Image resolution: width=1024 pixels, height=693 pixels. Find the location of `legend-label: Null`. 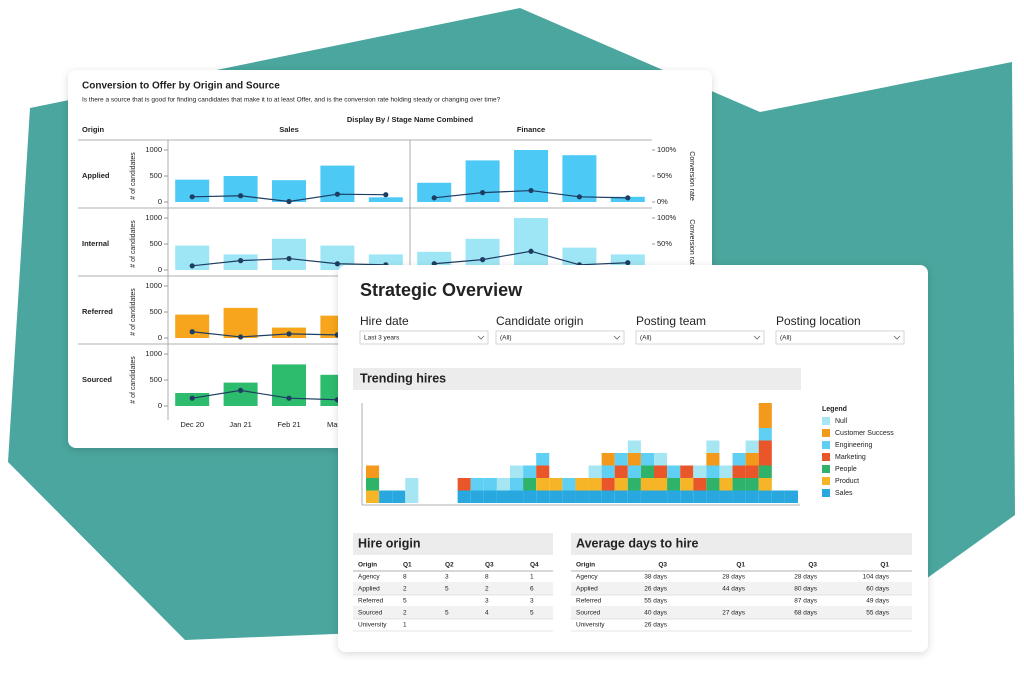

legend-label: Null is located at coordinates (841, 421).